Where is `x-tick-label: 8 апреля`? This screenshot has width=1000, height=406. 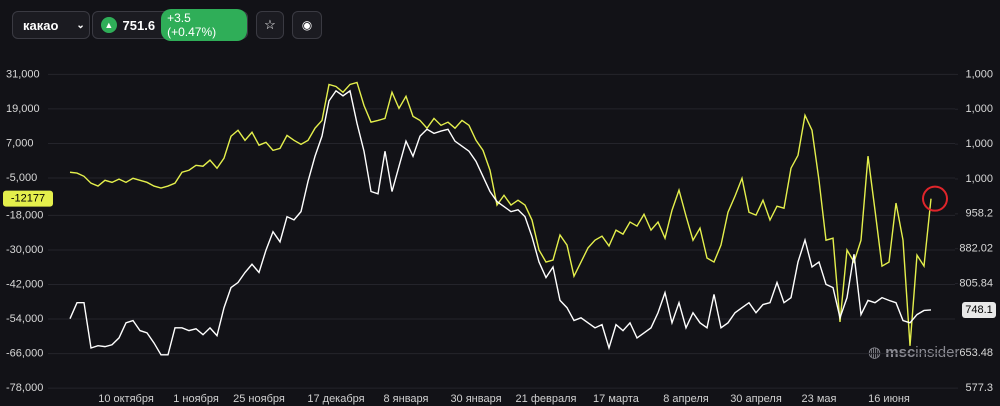
x-tick-label: 8 апреля is located at coordinates (686, 399).